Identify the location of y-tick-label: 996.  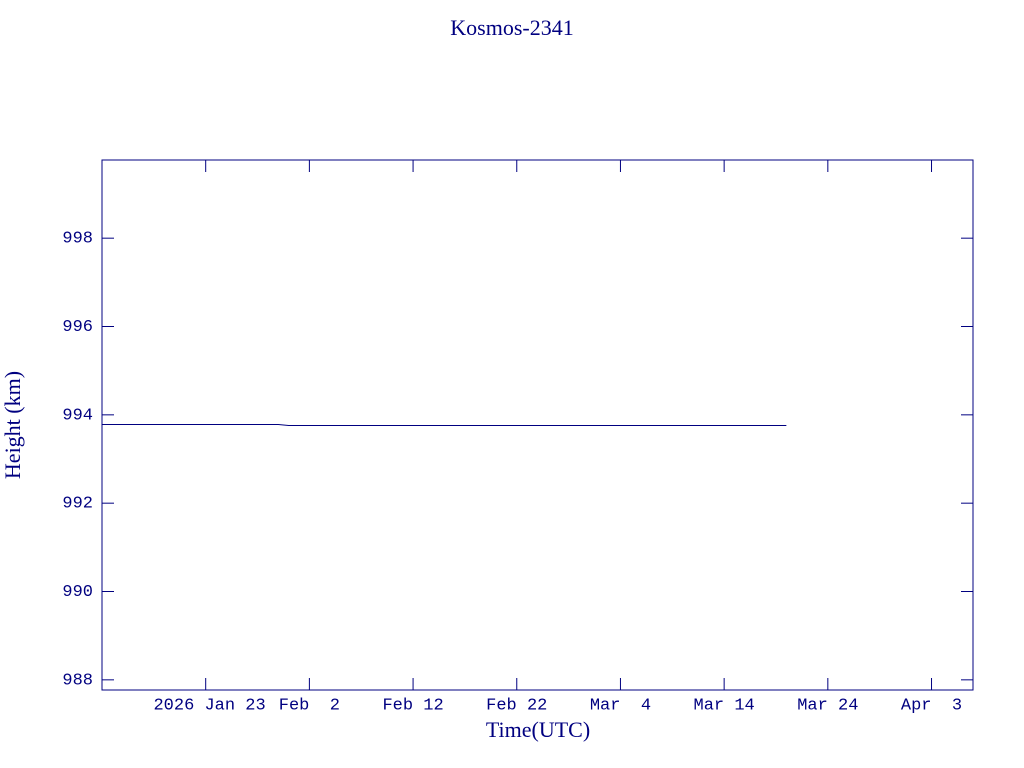
(77, 327).